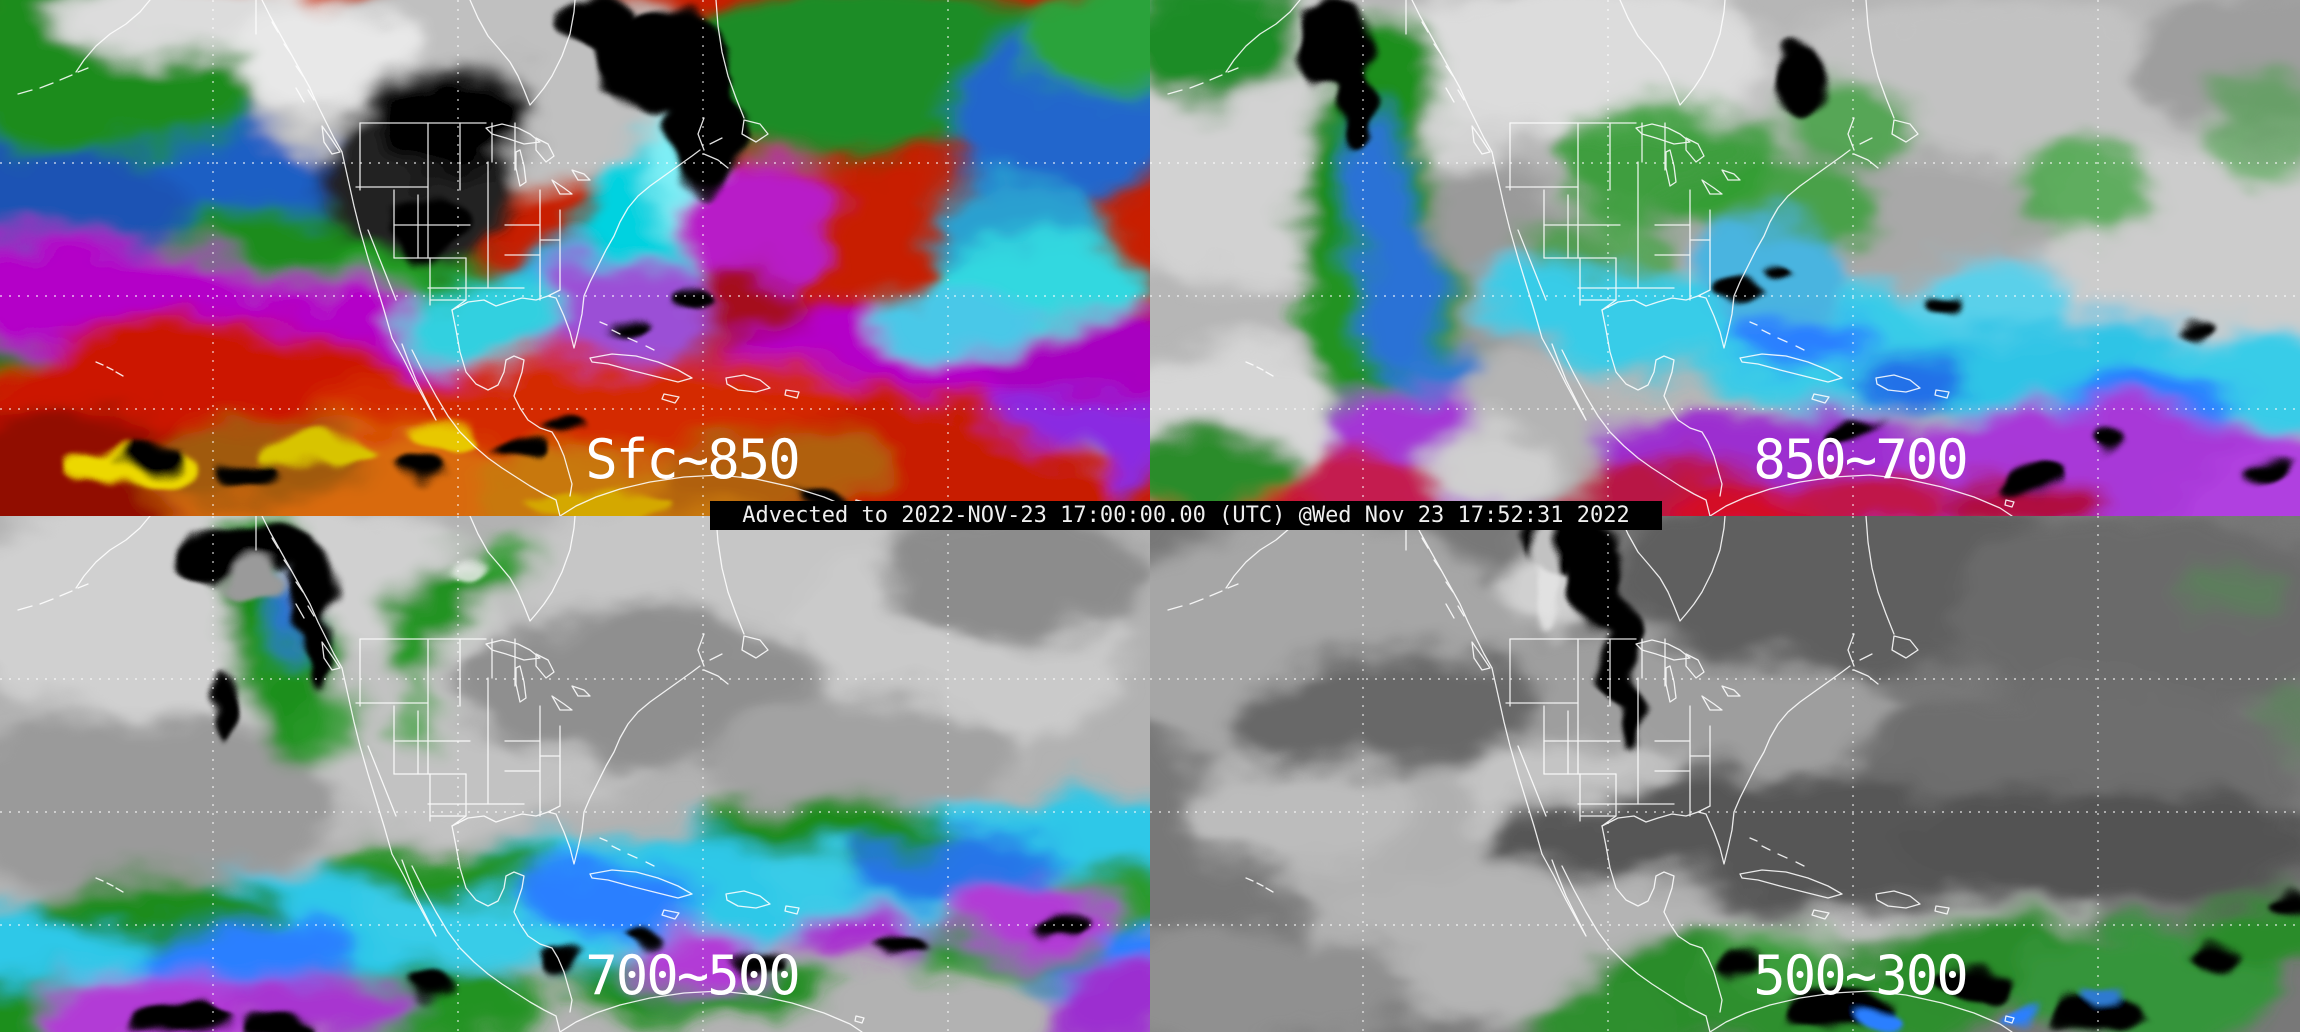 Image resolution: width=2300 pixels, height=1032 pixels. What do you see at coordinates (1861, 975) in the screenshot?
I see `layer-label-500-300: 500~300` at bounding box center [1861, 975].